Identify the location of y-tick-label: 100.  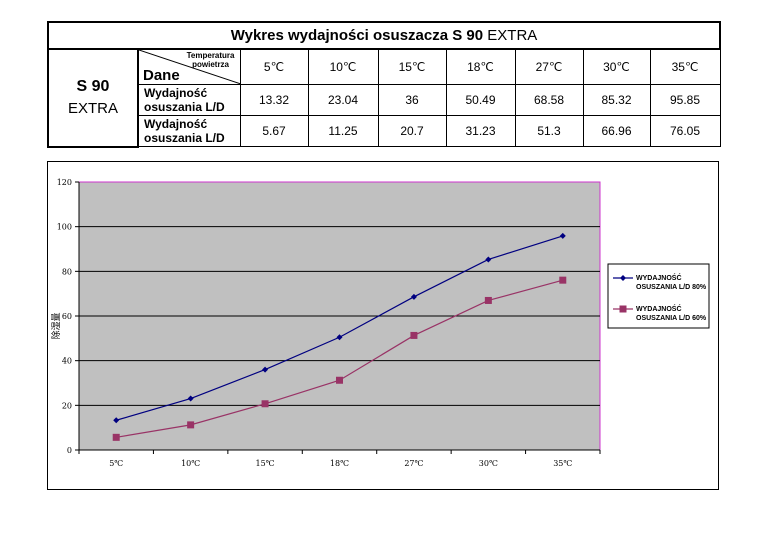
(64, 227).